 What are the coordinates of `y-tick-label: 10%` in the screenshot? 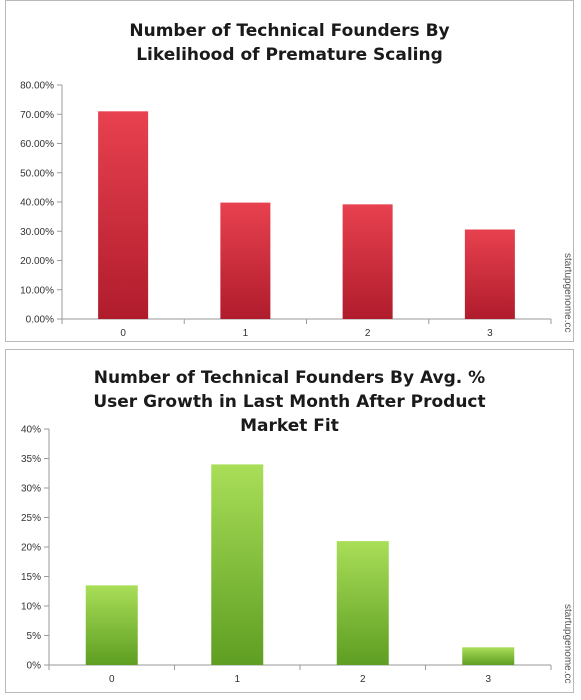 It's located at (31, 607).